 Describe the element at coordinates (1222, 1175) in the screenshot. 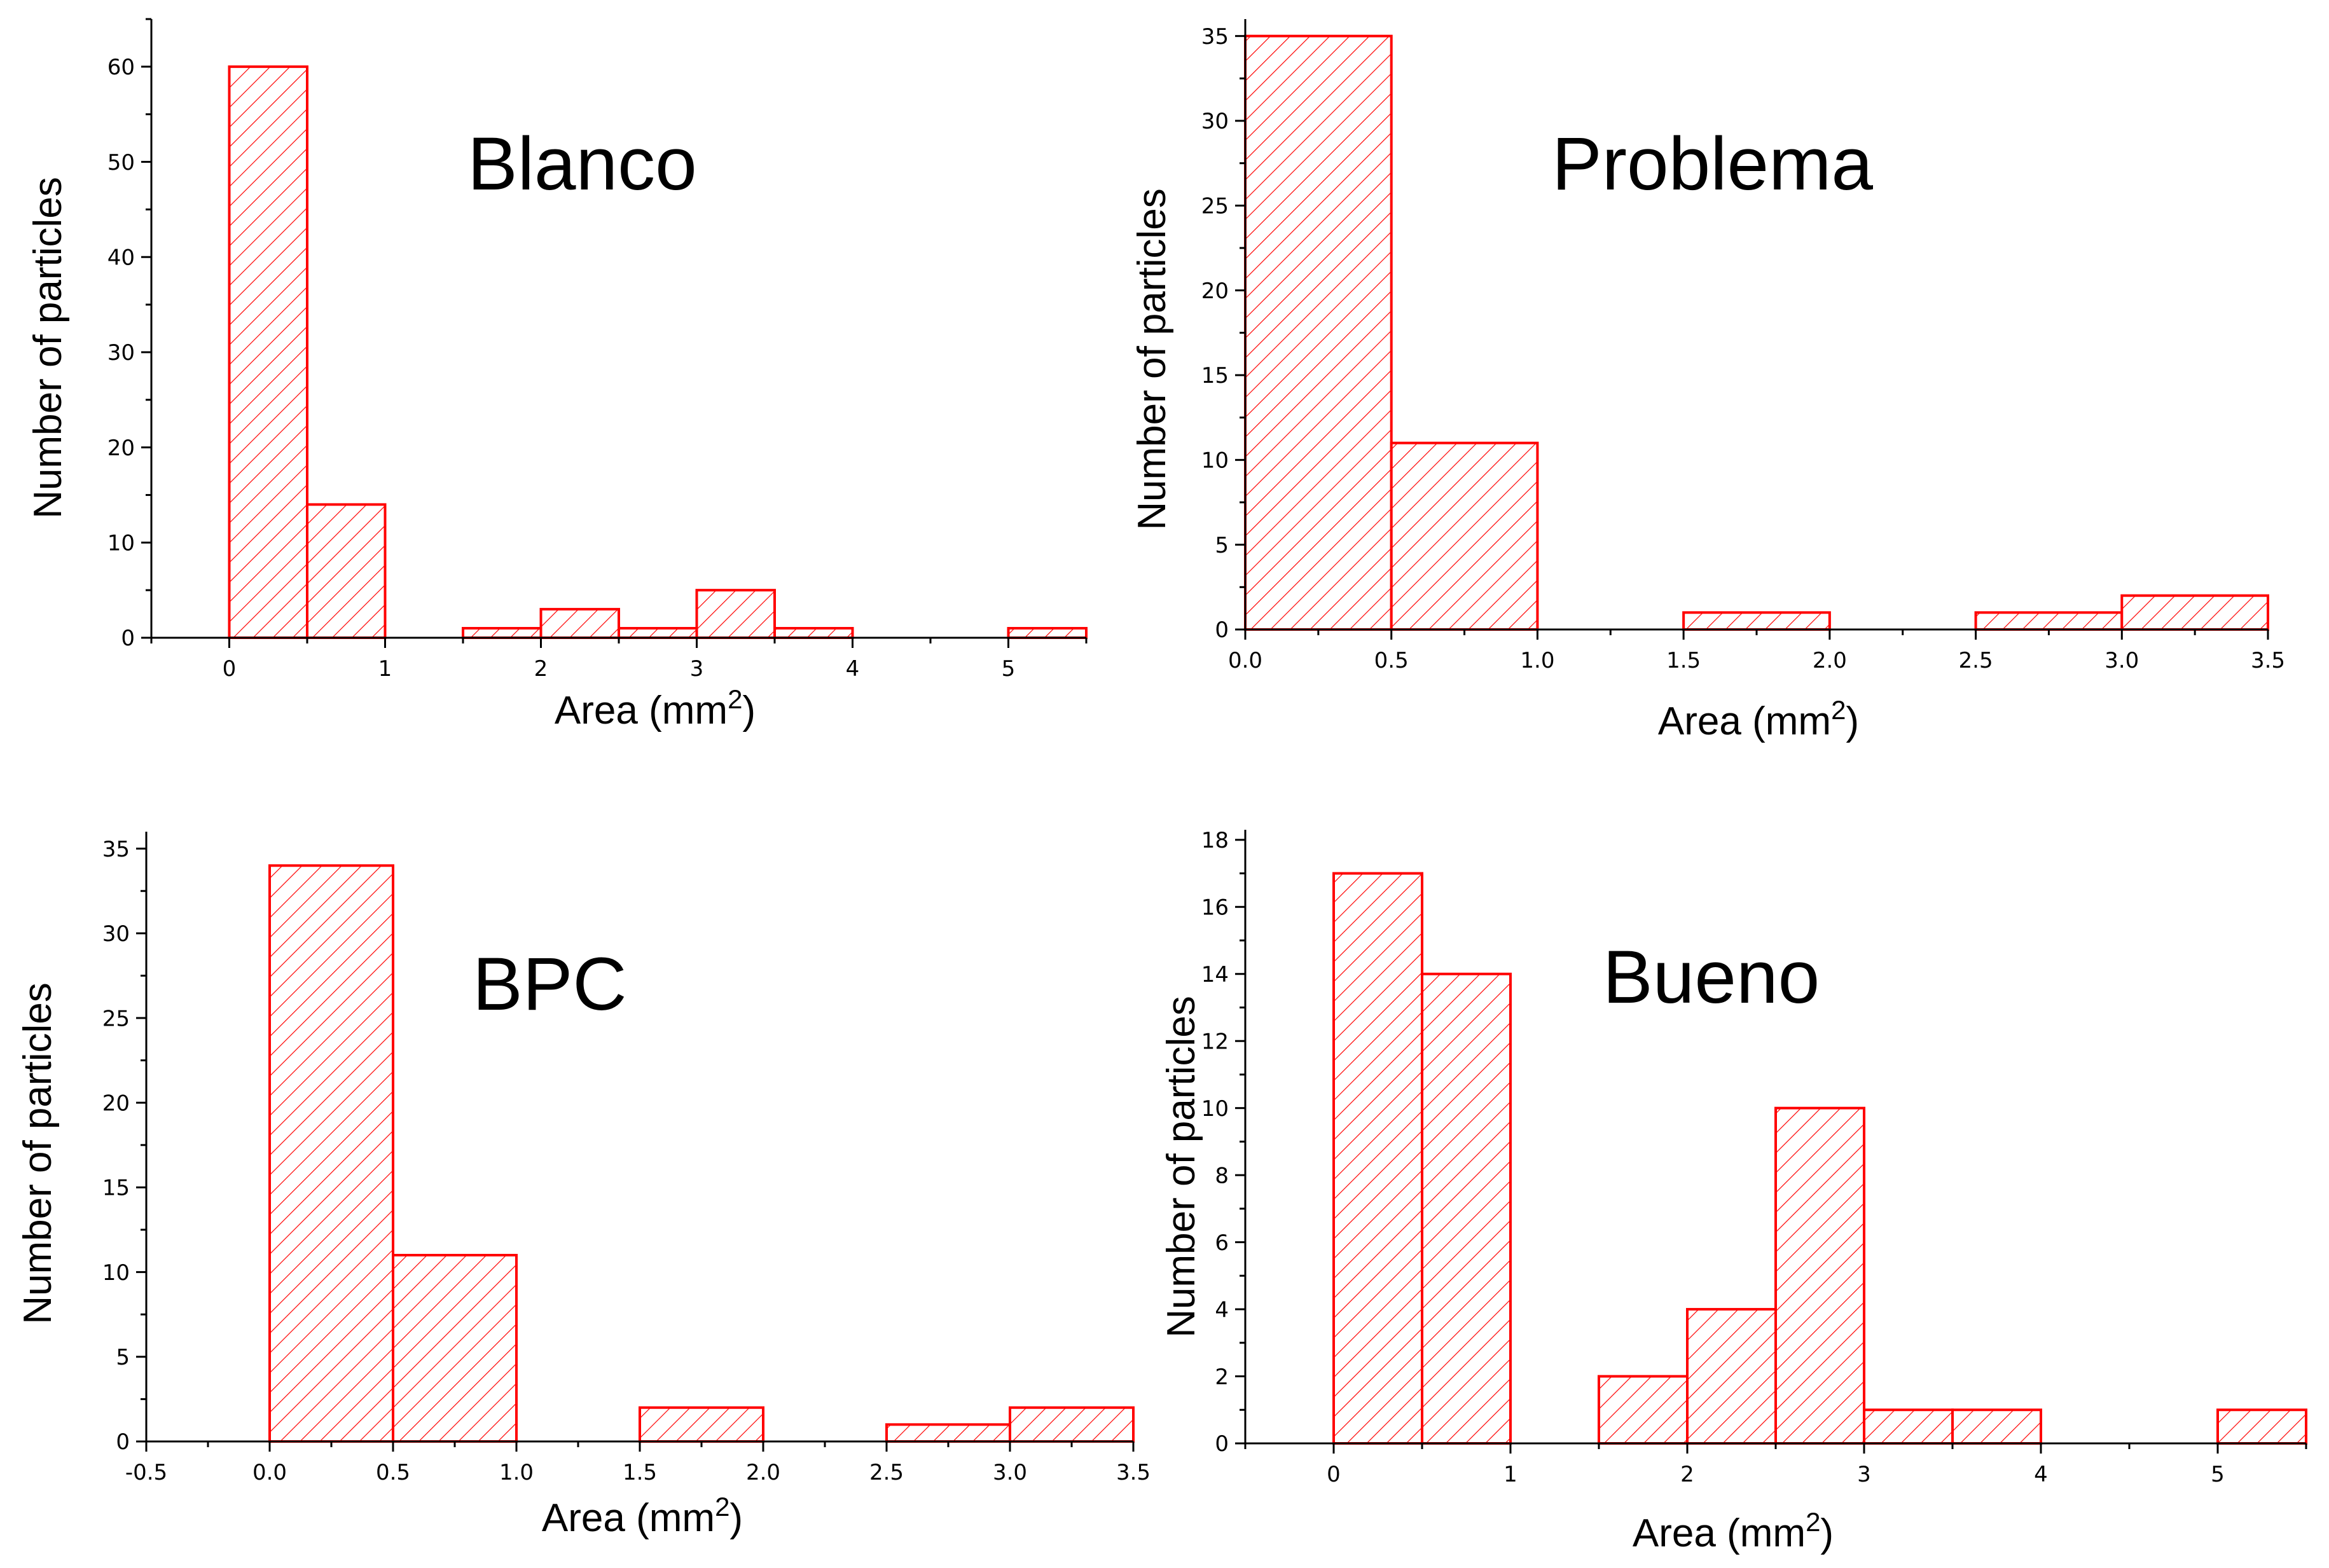

I see `y-tick-label: 8` at that location.